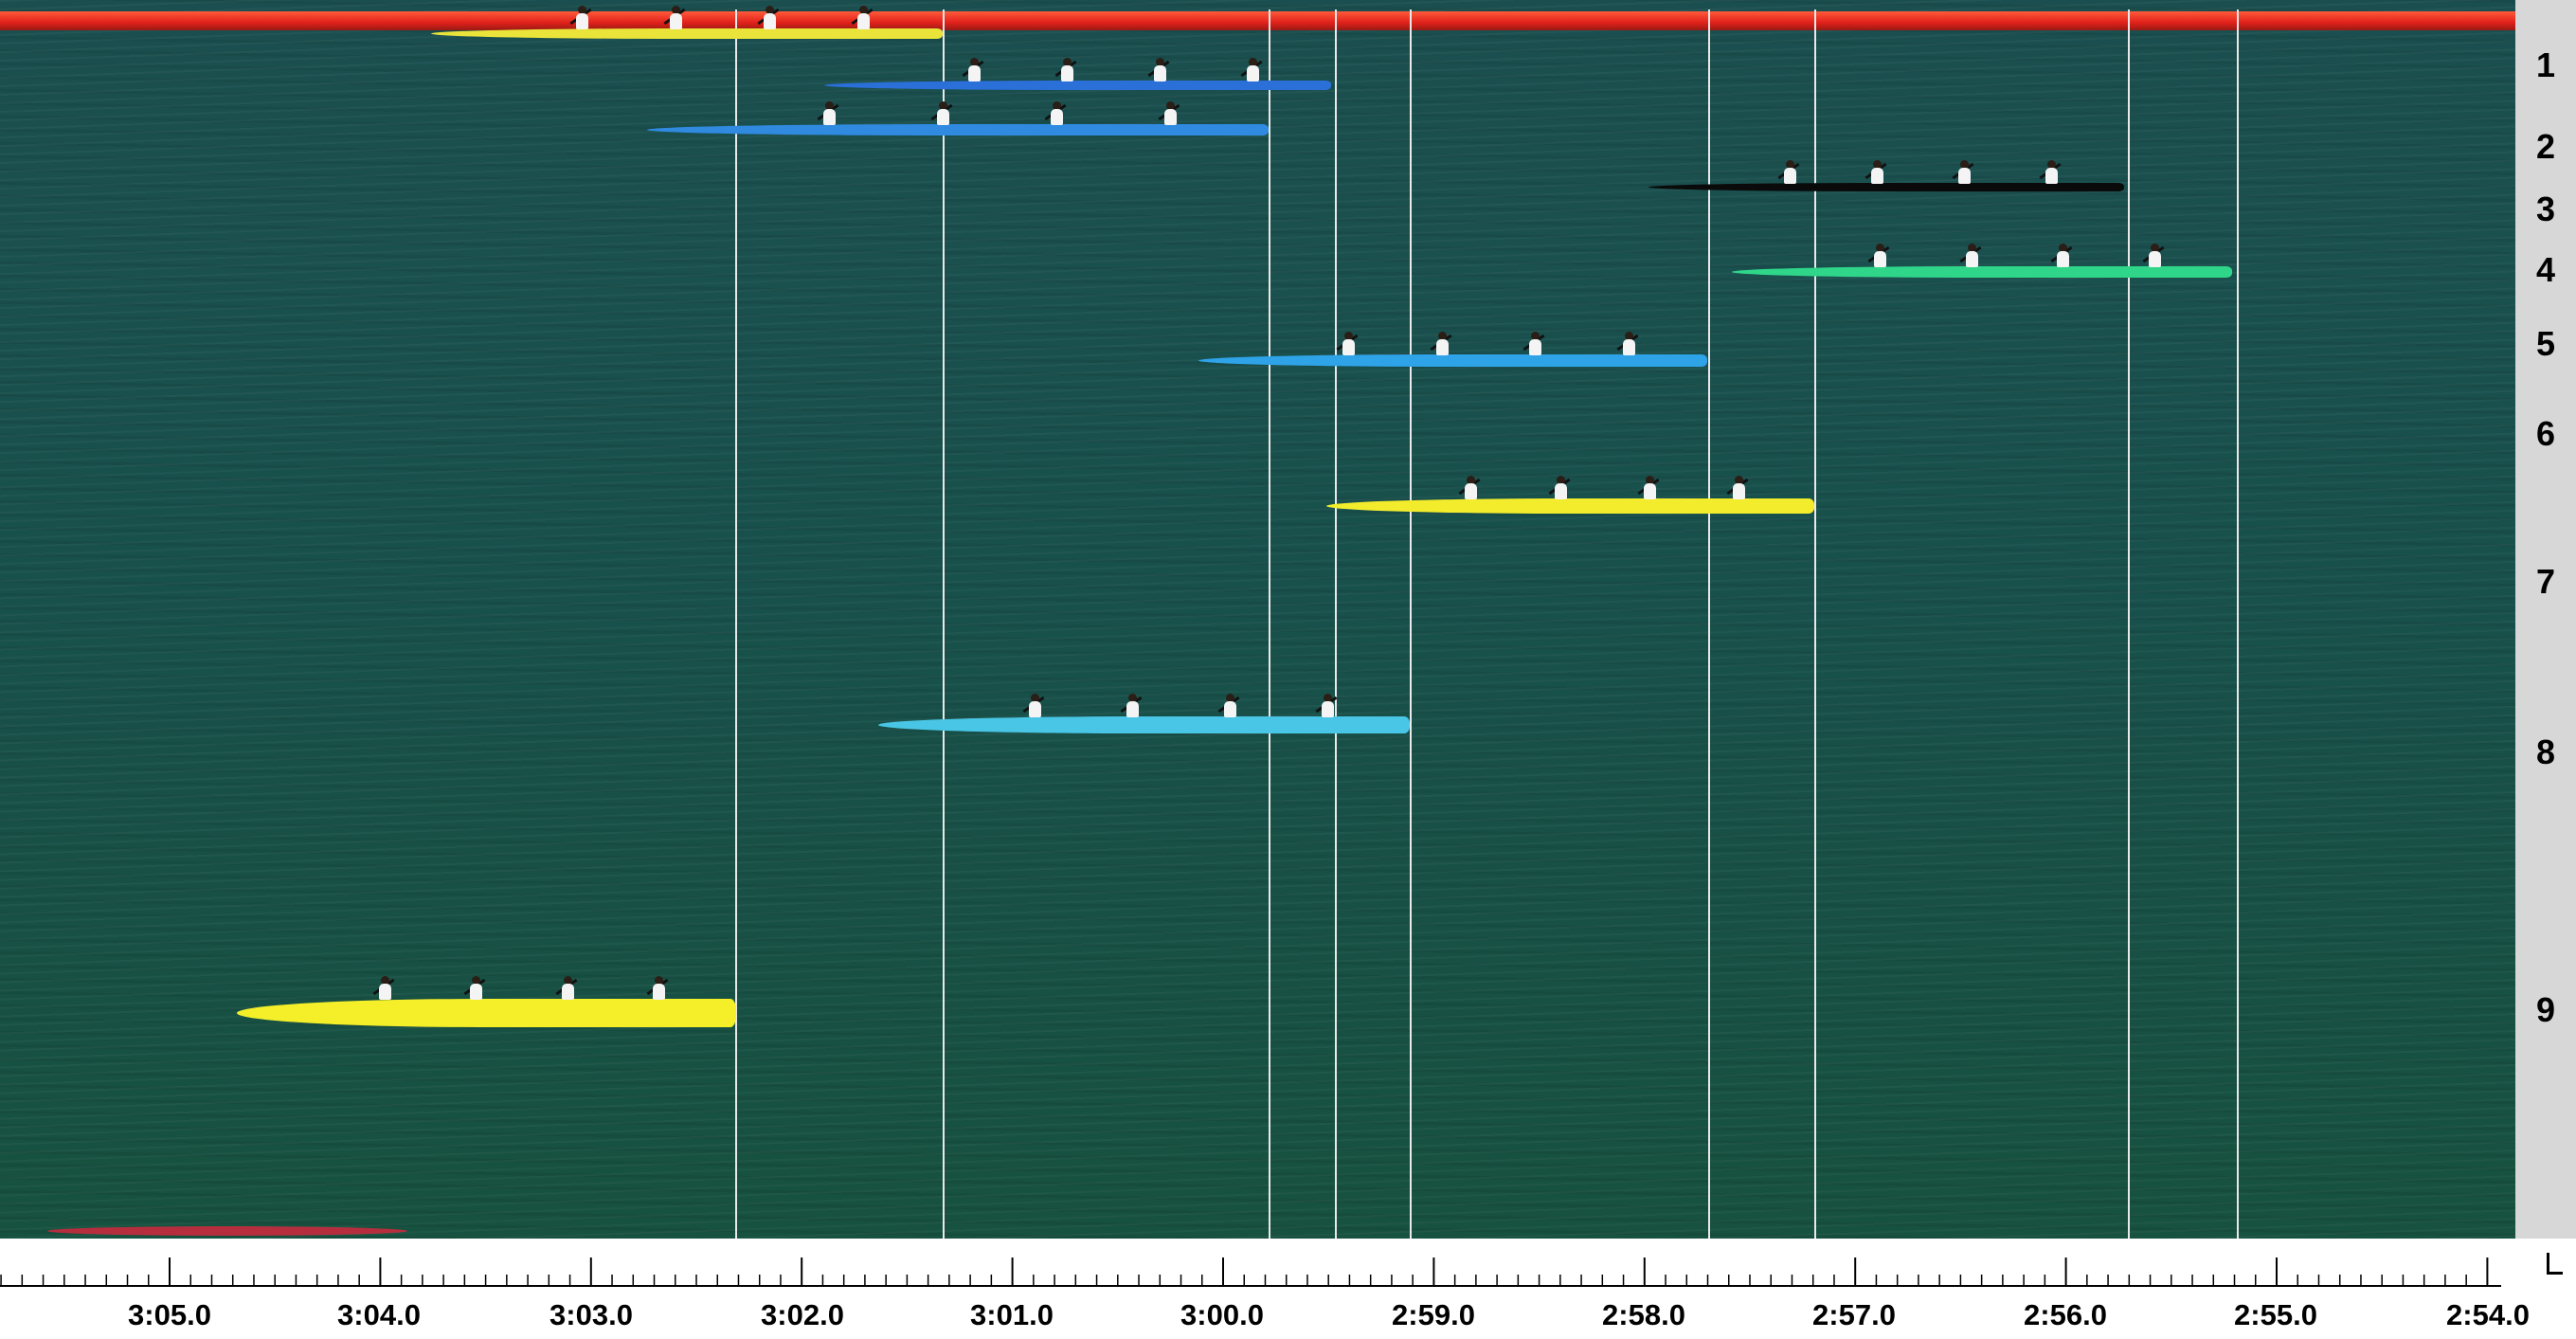  I want to click on time-tick-label: 3:04.0, so click(379, 1314).